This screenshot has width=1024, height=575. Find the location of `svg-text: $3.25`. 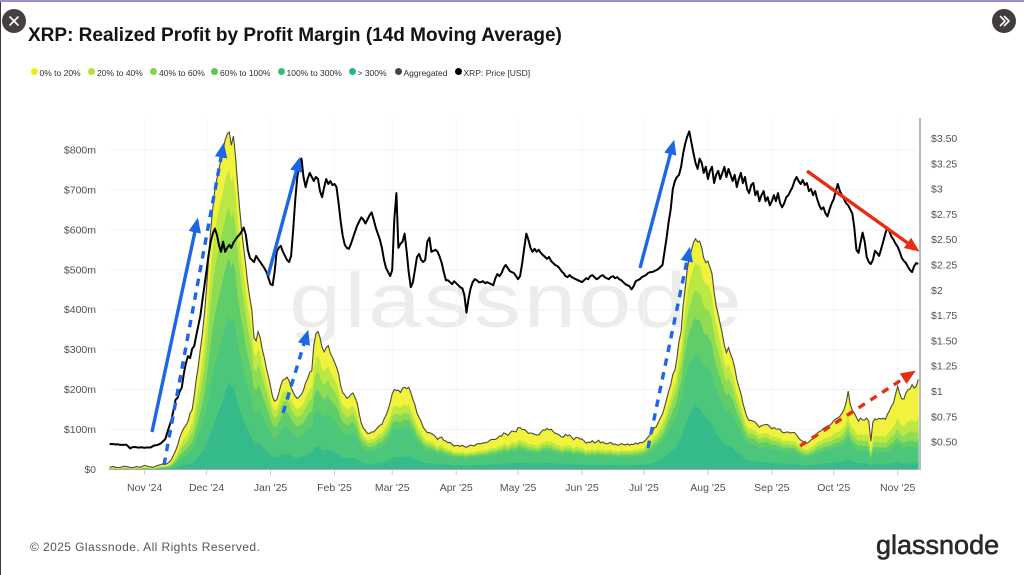

svg-text: $3.25 is located at coordinates (944, 164).